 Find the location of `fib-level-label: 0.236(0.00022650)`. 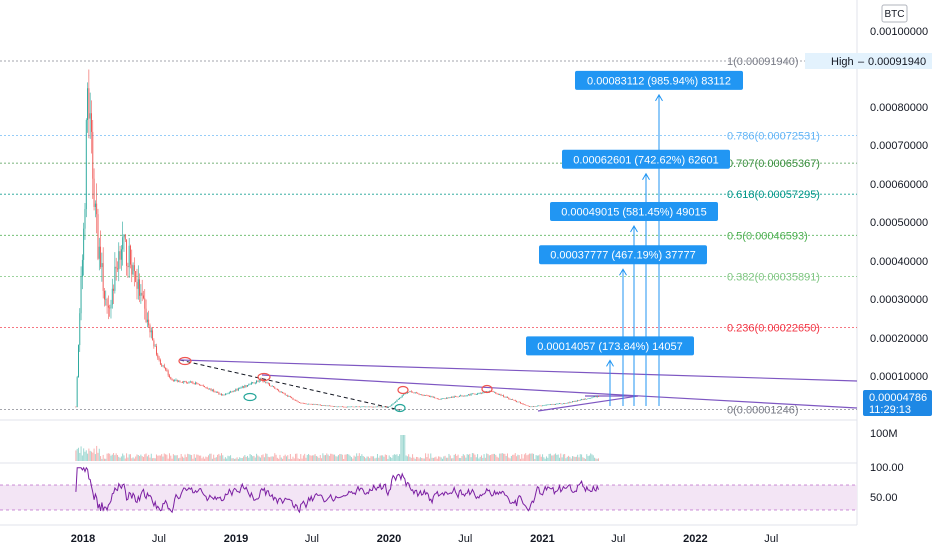

fib-level-label: 0.236(0.00022650) is located at coordinates (773, 328).